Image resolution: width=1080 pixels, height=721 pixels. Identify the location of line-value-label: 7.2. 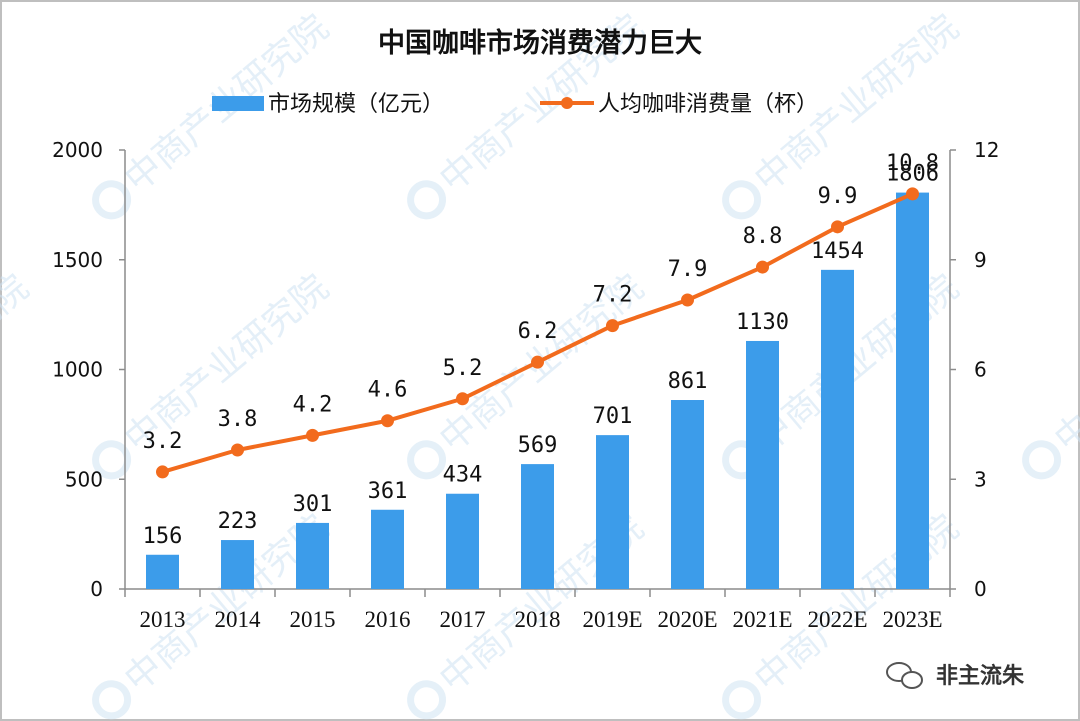
(613, 295).